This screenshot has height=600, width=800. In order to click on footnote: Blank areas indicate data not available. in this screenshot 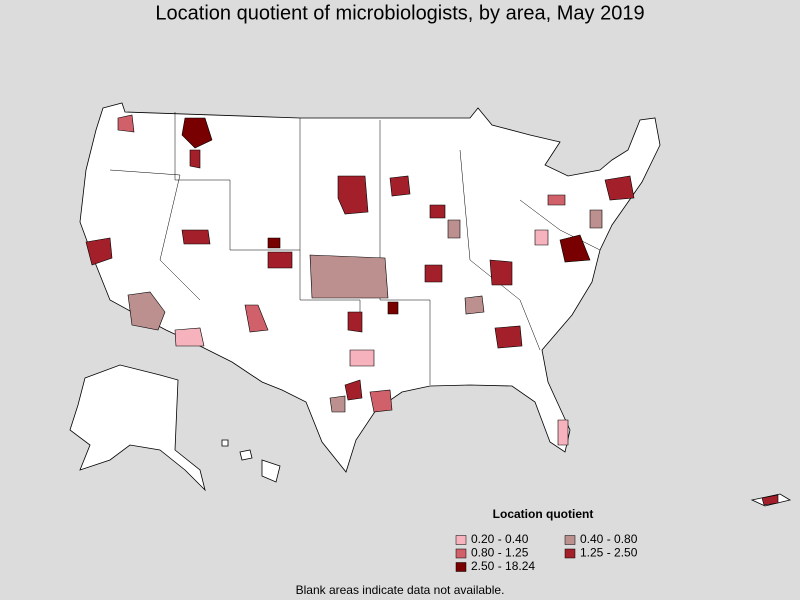, I will do `click(400, 590)`.